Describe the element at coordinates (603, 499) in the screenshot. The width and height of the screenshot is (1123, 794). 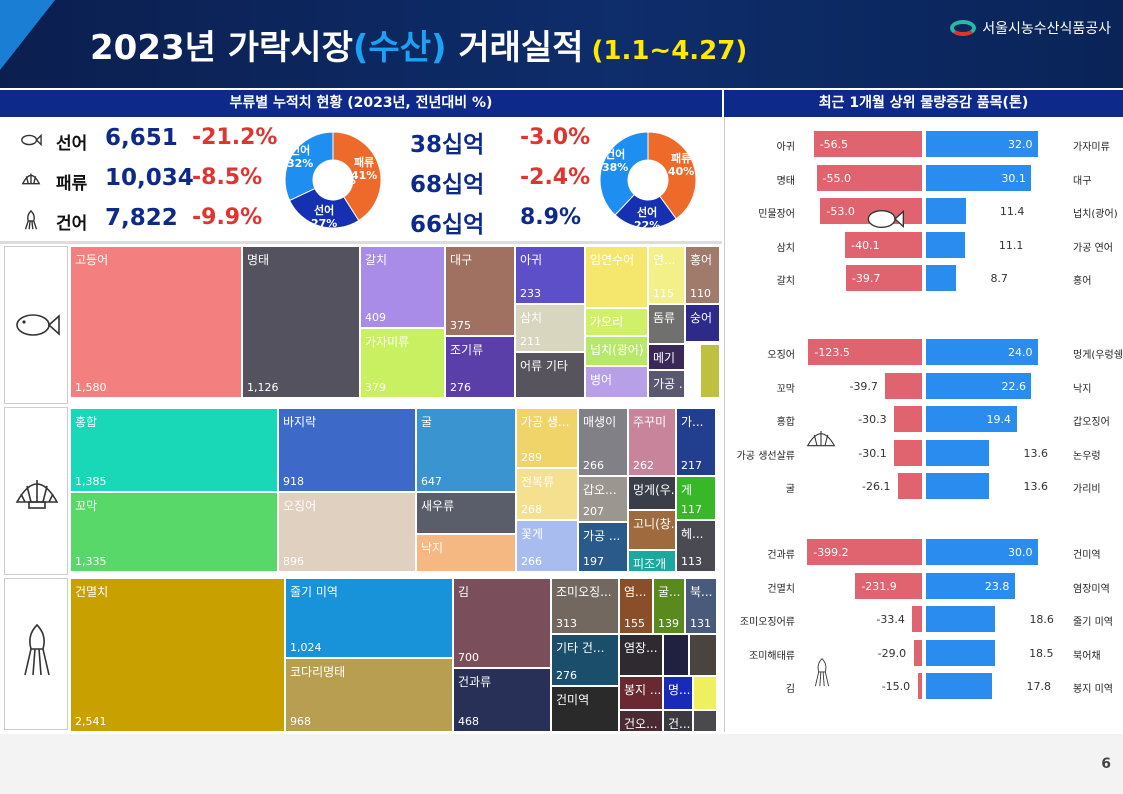
I see `treemap-cell: 갑오... 207` at that location.